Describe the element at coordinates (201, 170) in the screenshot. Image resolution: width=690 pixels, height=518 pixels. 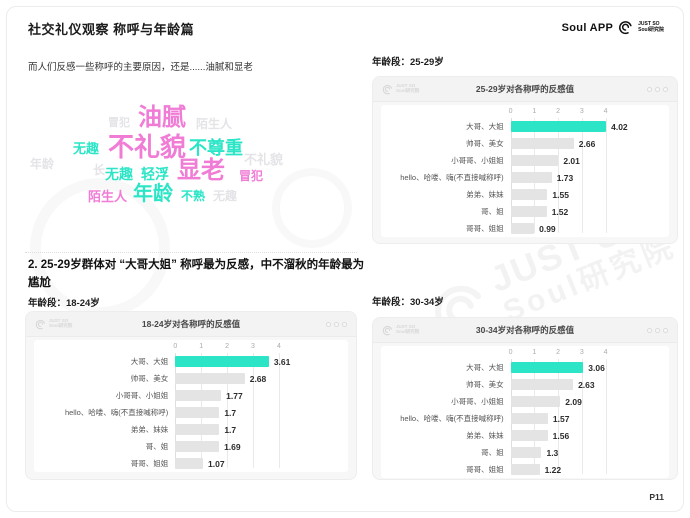
I see `word-cloud-word: 显老` at that location.